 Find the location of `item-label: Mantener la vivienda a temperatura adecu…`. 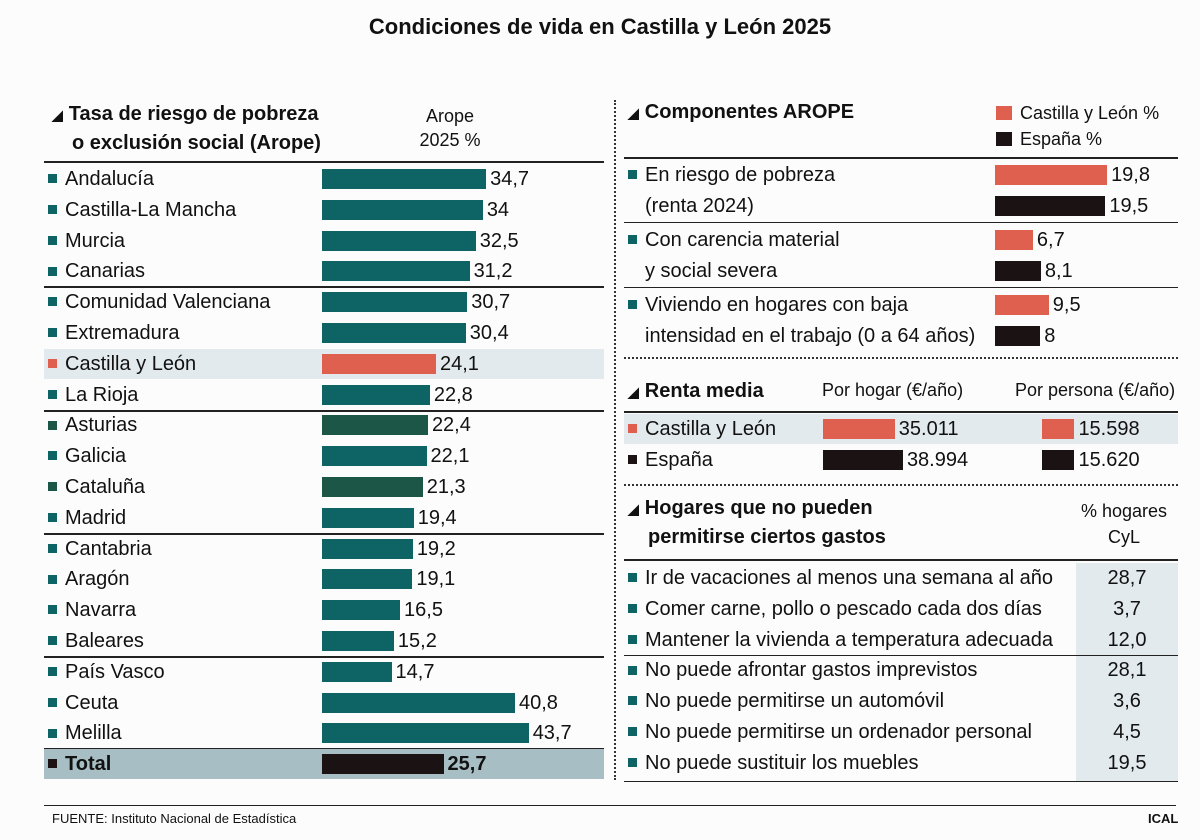

item-label: Mantener la vivienda a temperatura adecu… is located at coordinates (849, 639).